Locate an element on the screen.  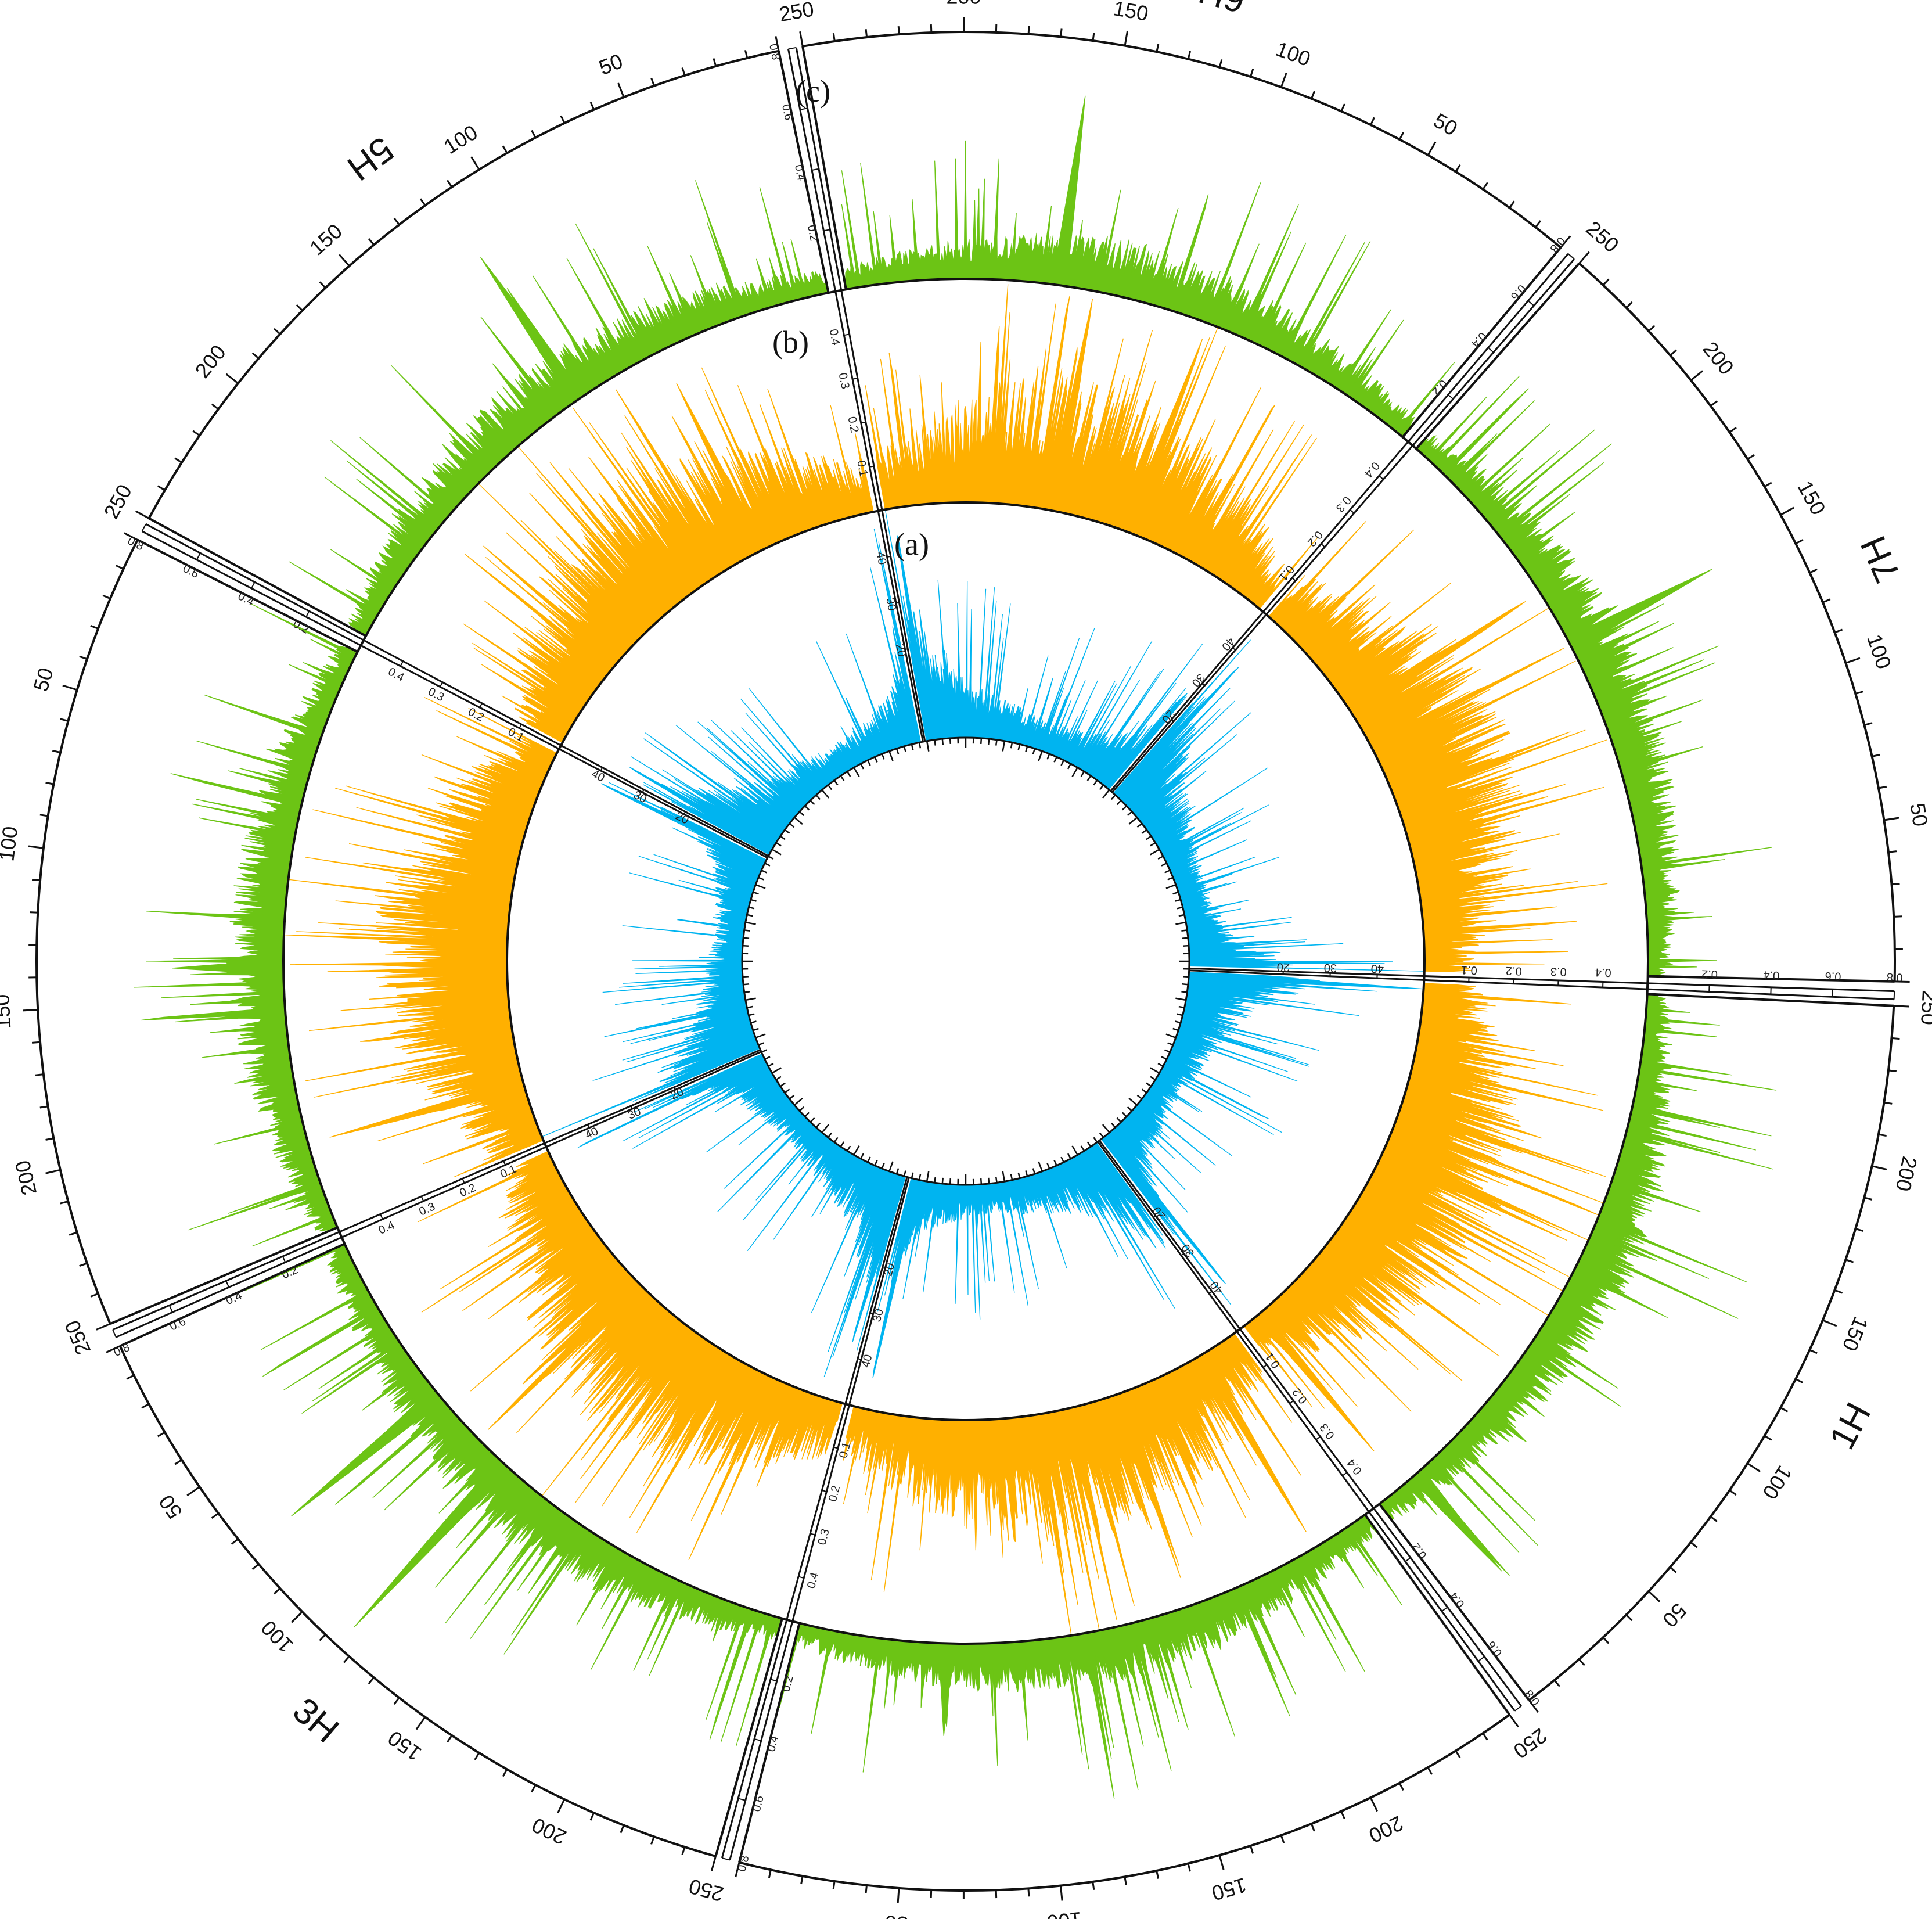
position-tick-label-3H: 250 is located at coordinates (706, 1891).